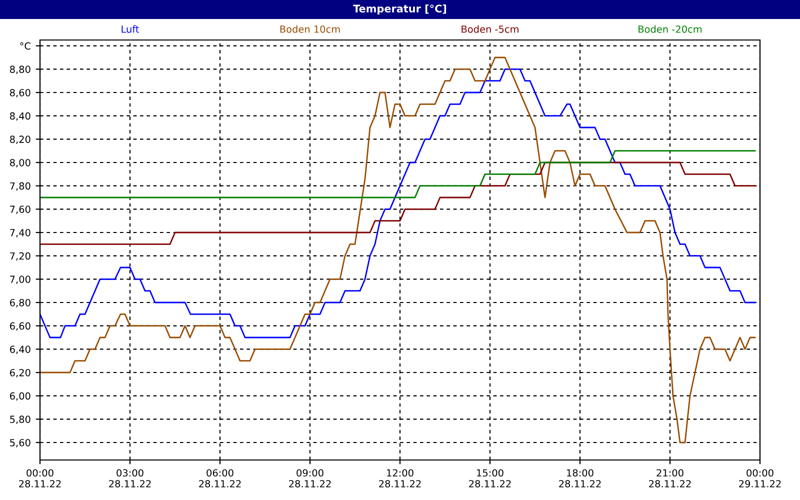  What do you see at coordinates (310, 478) in the screenshot?
I see `x-tick-label: 09:00 28.11.22` at bounding box center [310, 478].